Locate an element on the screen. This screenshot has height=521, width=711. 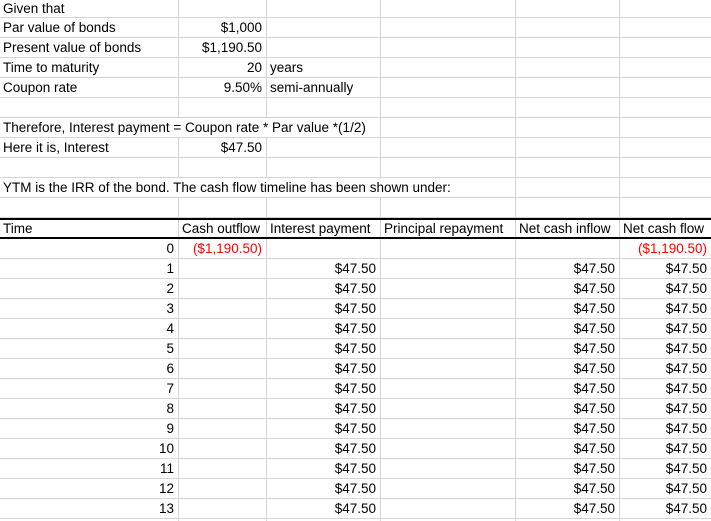
cell-time: 11 is located at coordinates (89, 468).